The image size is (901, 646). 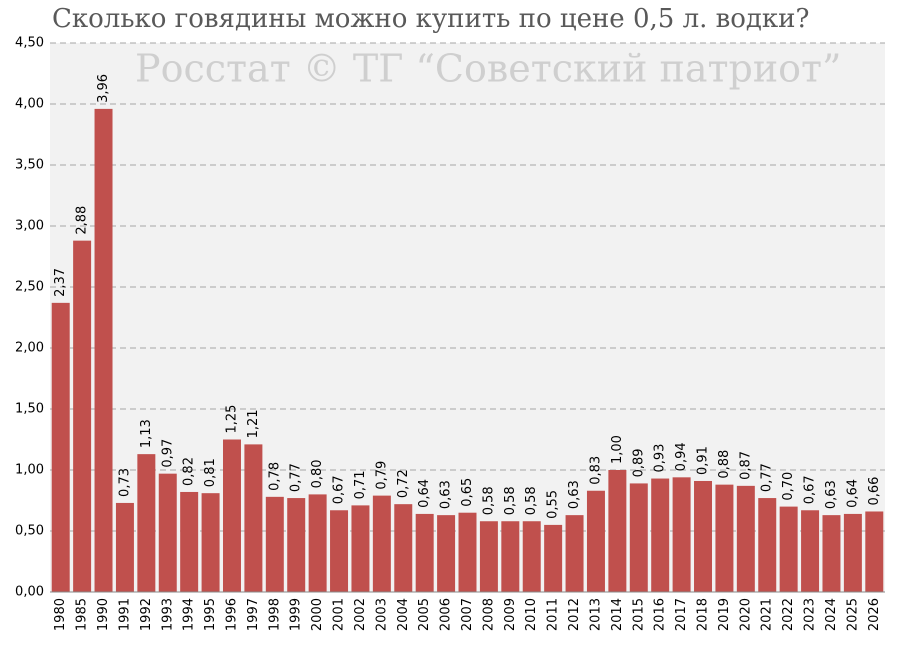 I want to click on x-tick-label: 1999, so click(x=296, y=614).